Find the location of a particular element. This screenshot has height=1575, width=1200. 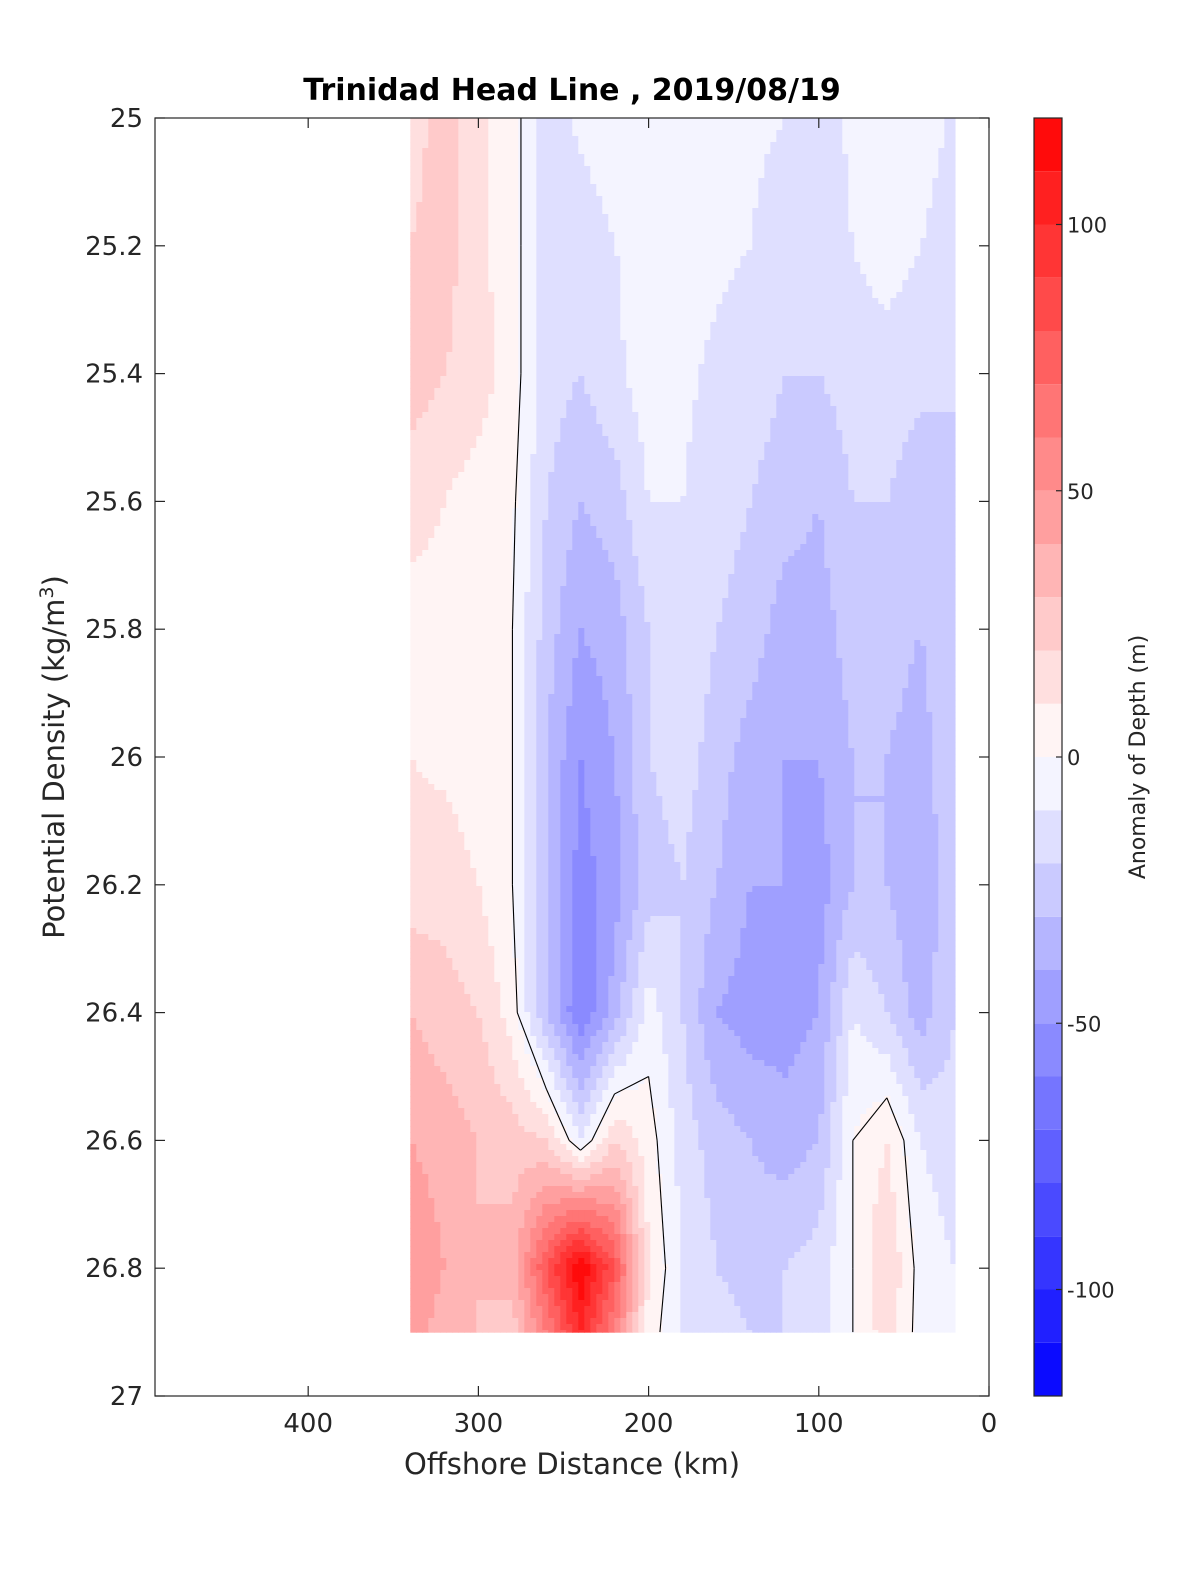

contour-cell-1954 is located at coordinates (671, 247).